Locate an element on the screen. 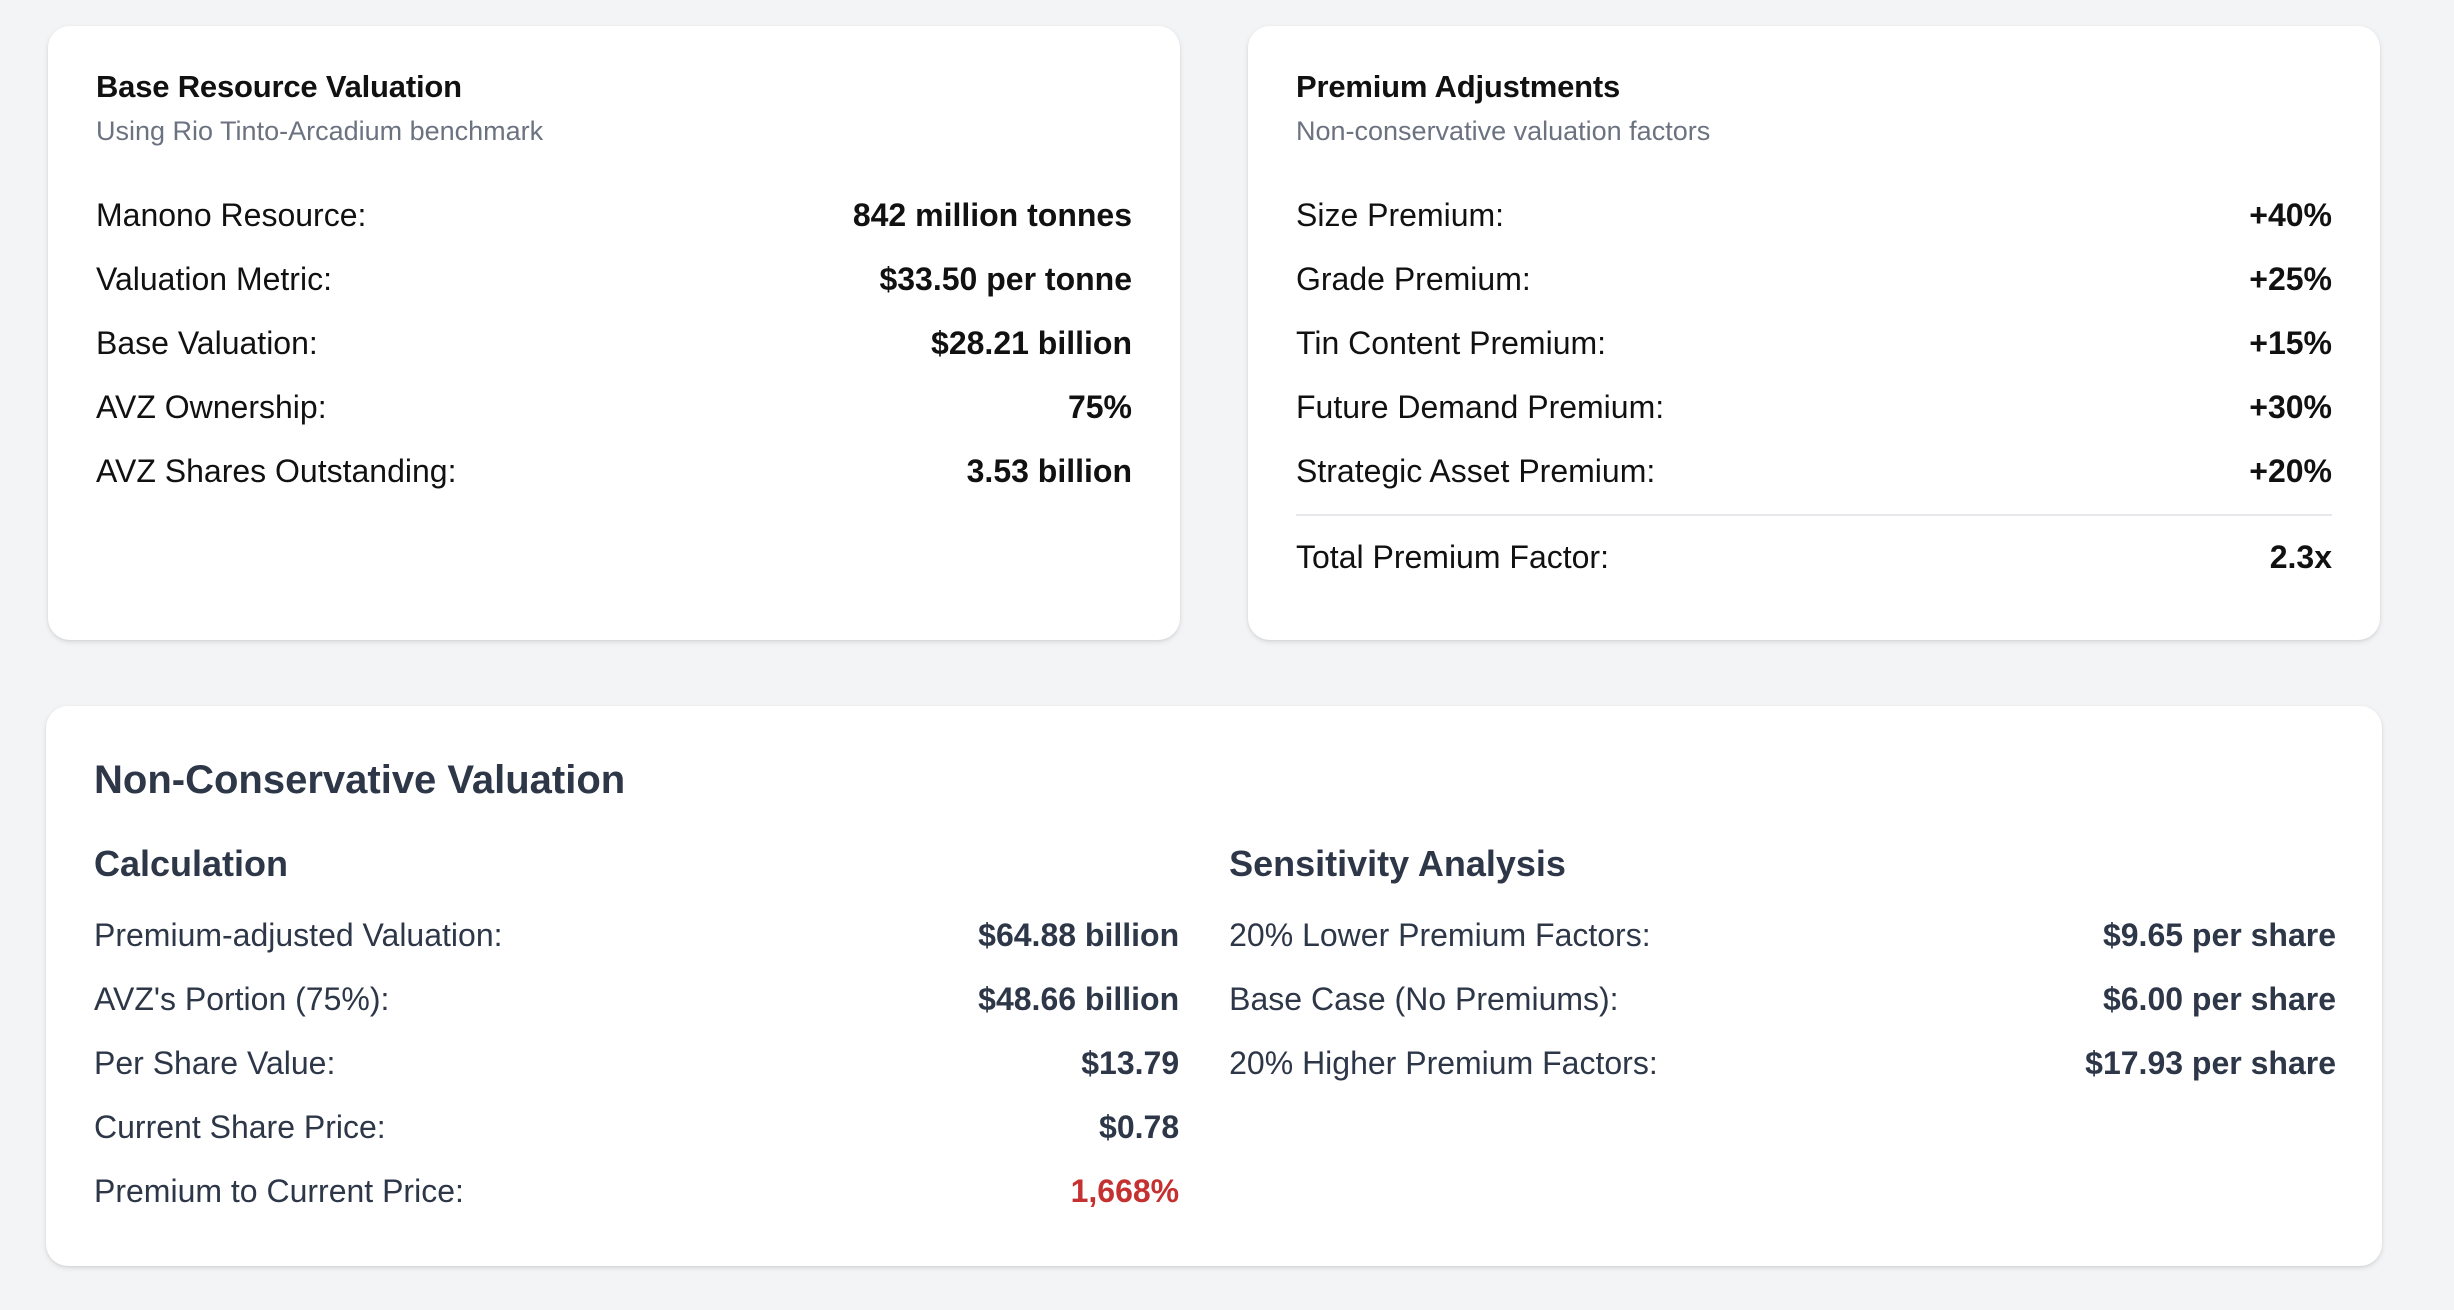 The height and width of the screenshot is (1310, 2454). row-label: Base Valuation: is located at coordinates (207, 343).